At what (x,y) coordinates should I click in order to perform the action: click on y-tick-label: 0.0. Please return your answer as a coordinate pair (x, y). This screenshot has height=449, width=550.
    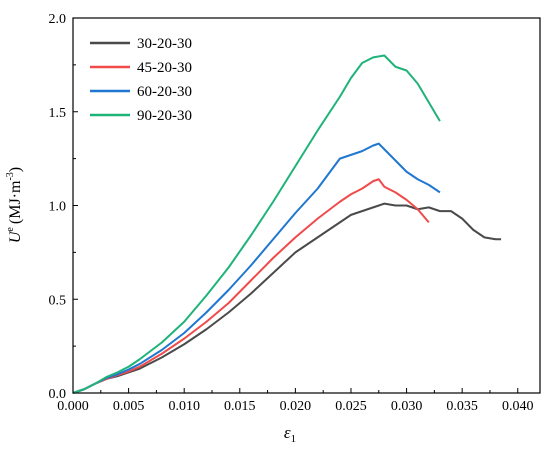
    Looking at the image, I should click on (58, 394).